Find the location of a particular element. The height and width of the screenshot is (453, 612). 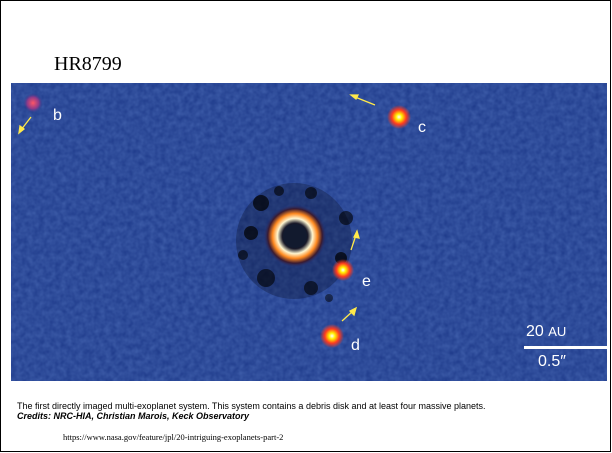

planet-label-b: b is located at coordinates (57, 115).